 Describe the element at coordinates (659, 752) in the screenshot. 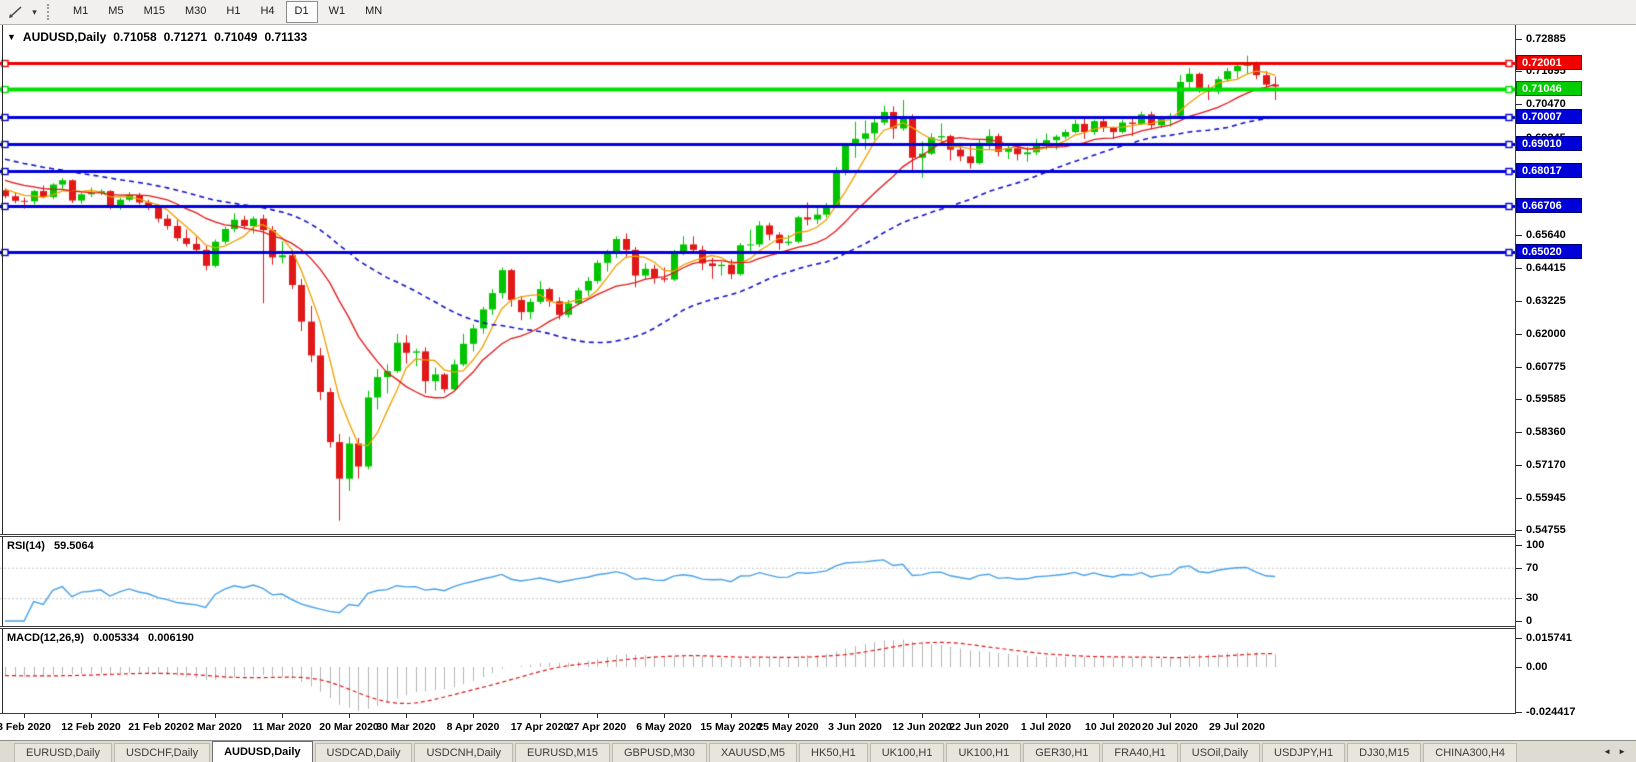

I see `tab-gbpusd-m30: GBPUSD,M30` at that location.